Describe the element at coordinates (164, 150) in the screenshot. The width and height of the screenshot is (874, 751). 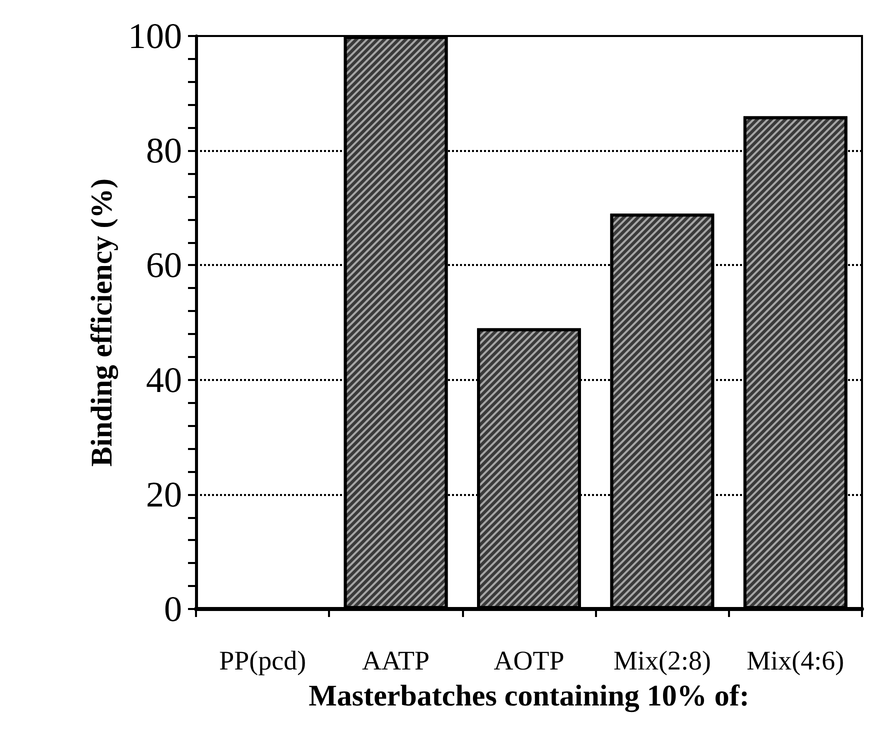
I see `y-tick-label: 80` at that location.